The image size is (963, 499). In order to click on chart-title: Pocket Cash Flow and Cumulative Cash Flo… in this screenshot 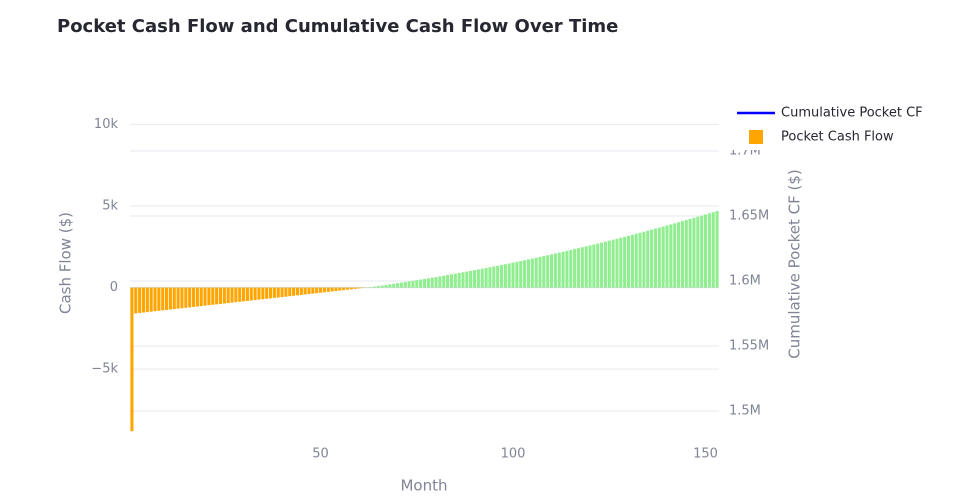, I will do `click(337, 26)`.